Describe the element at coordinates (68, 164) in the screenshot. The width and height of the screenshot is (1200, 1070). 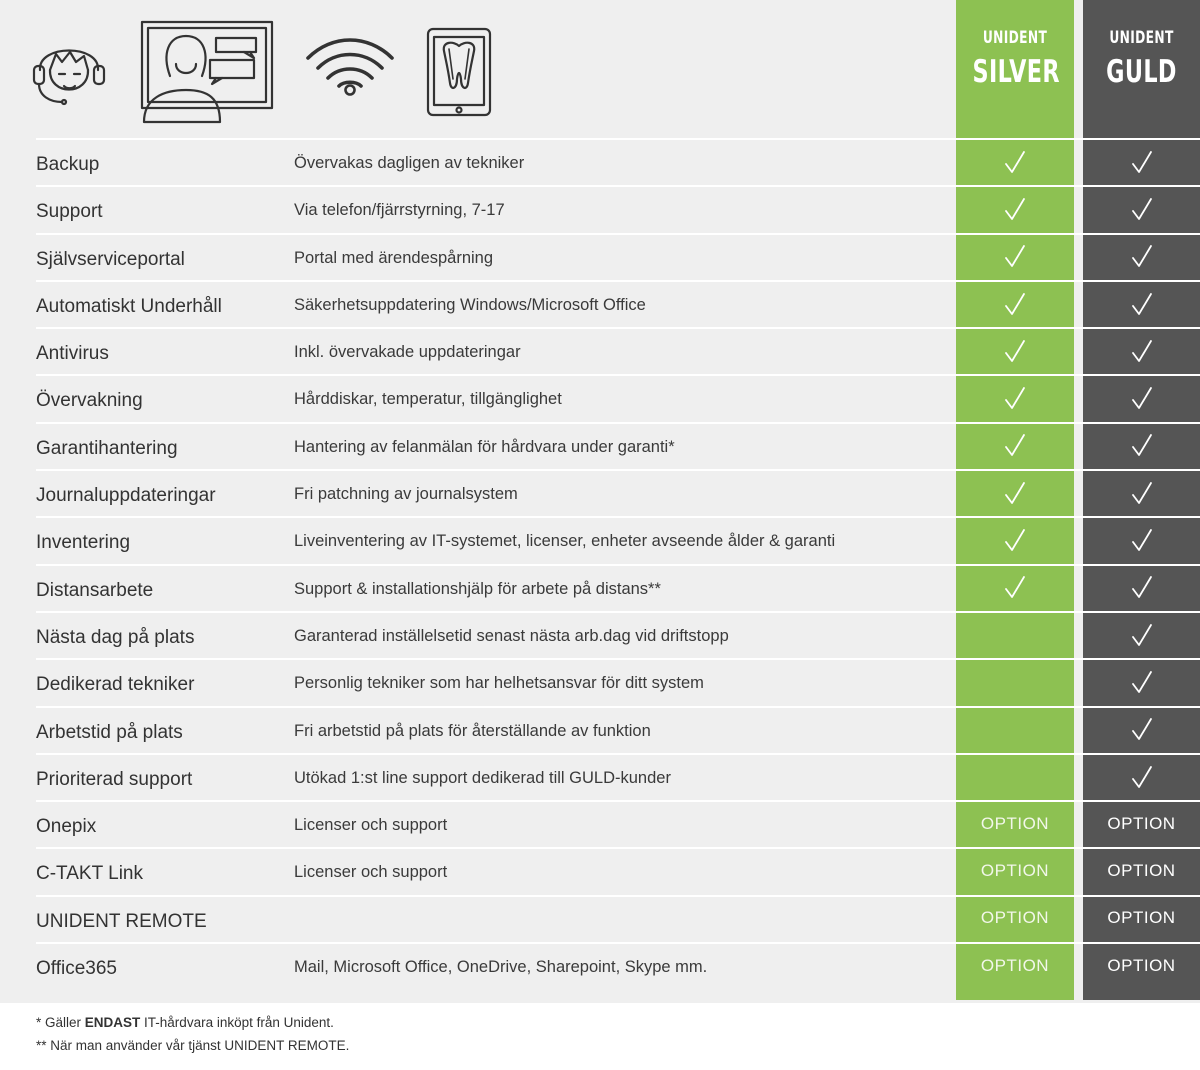
I see `feature-name: Backup` at that location.